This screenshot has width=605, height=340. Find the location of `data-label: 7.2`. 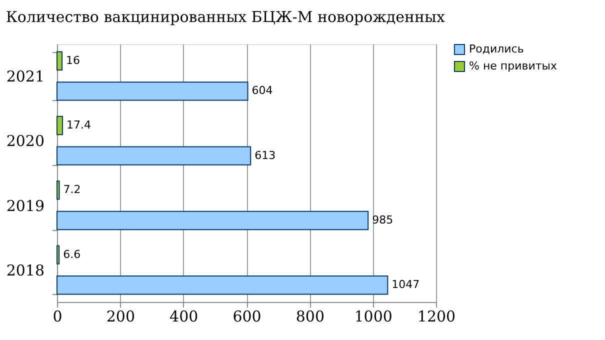

data-label: 7.2 is located at coordinates (72, 189).